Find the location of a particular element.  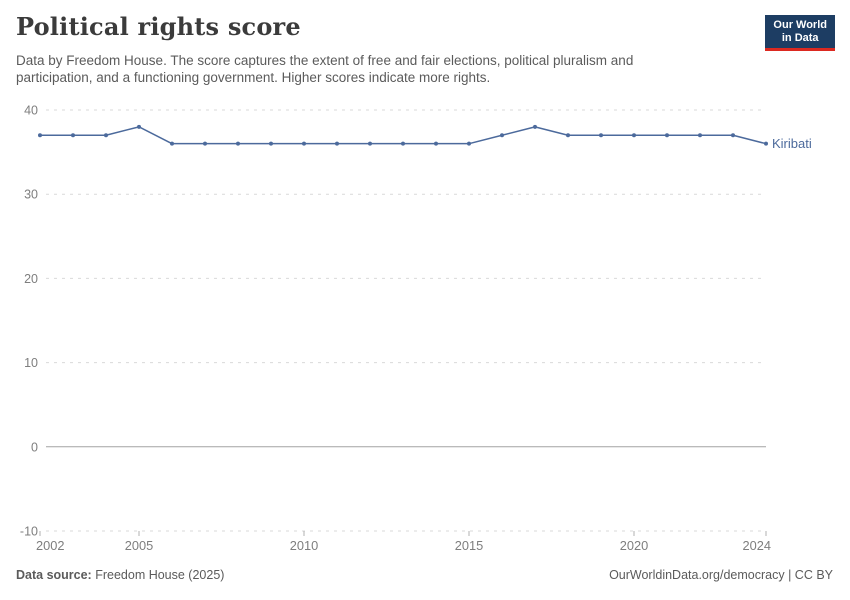

x-axis-label-2005: 2005 is located at coordinates (139, 544).